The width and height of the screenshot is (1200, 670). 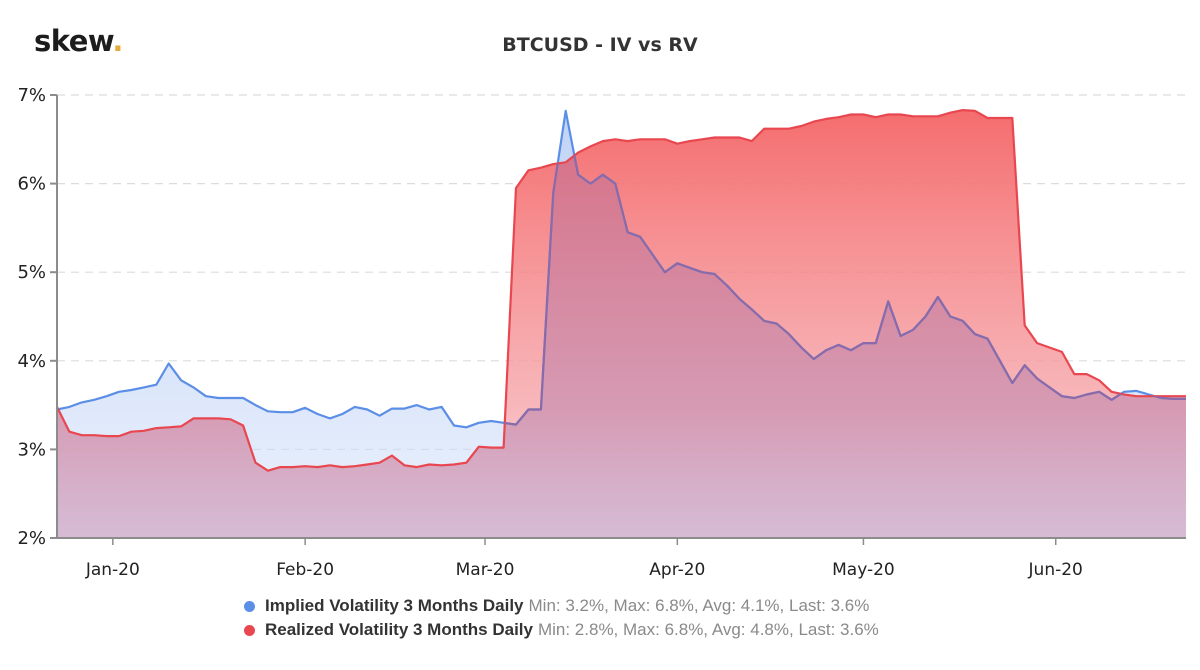 I want to click on chart-title: BTCUSD - IV vs RV, so click(x=600, y=45).